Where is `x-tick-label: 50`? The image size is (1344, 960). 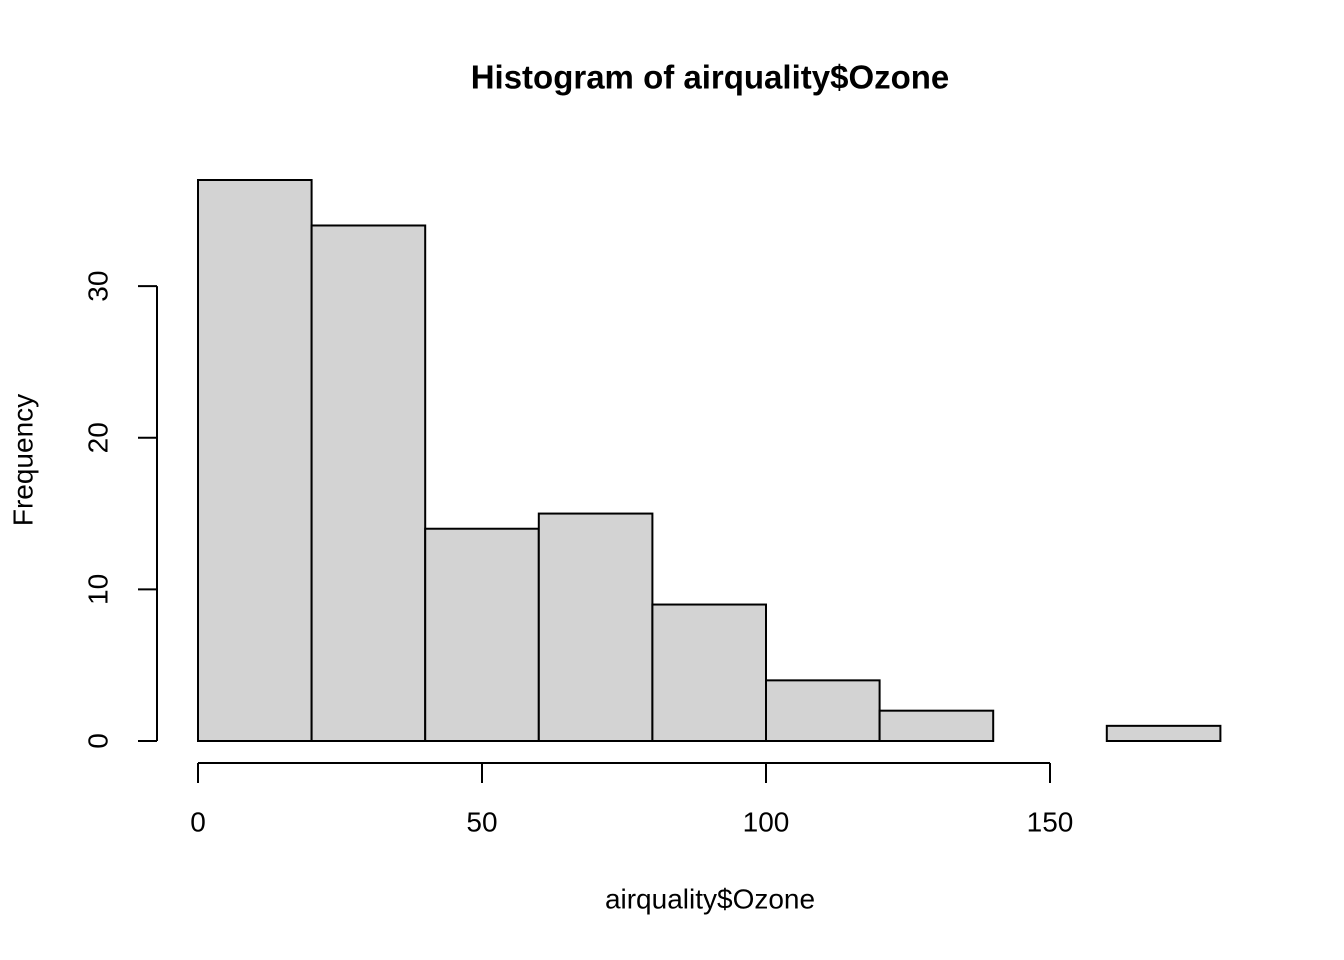
x-tick-label: 50 is located at coordinates (481, 821).